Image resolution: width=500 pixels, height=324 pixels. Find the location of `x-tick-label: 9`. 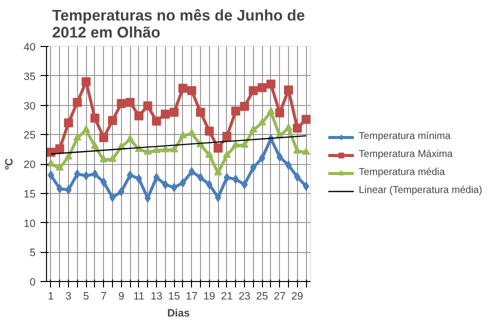

x-tick-label: 9 is located at coordinates (121, 296).